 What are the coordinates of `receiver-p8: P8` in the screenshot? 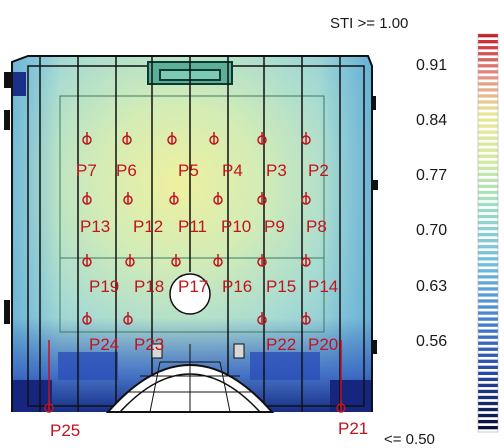 It's located at (314, 214).